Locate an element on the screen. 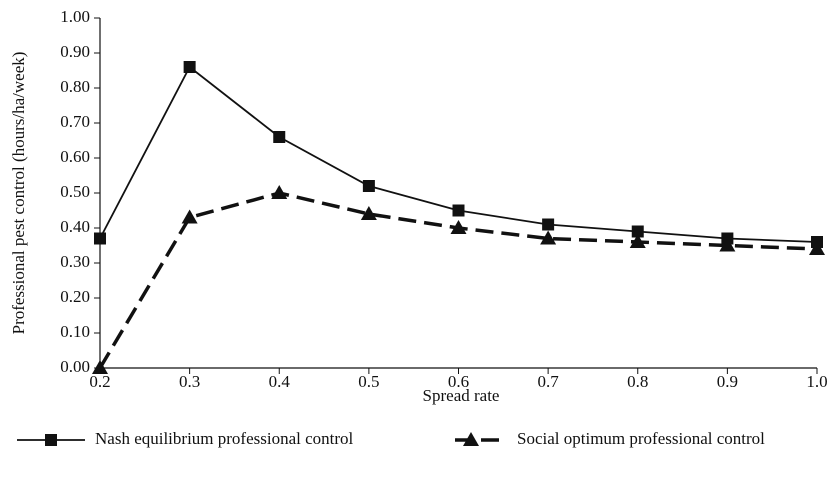 This screenshot has height=480, width=830. y-tick-label: 0.20 is located at coordinates (75, 296).